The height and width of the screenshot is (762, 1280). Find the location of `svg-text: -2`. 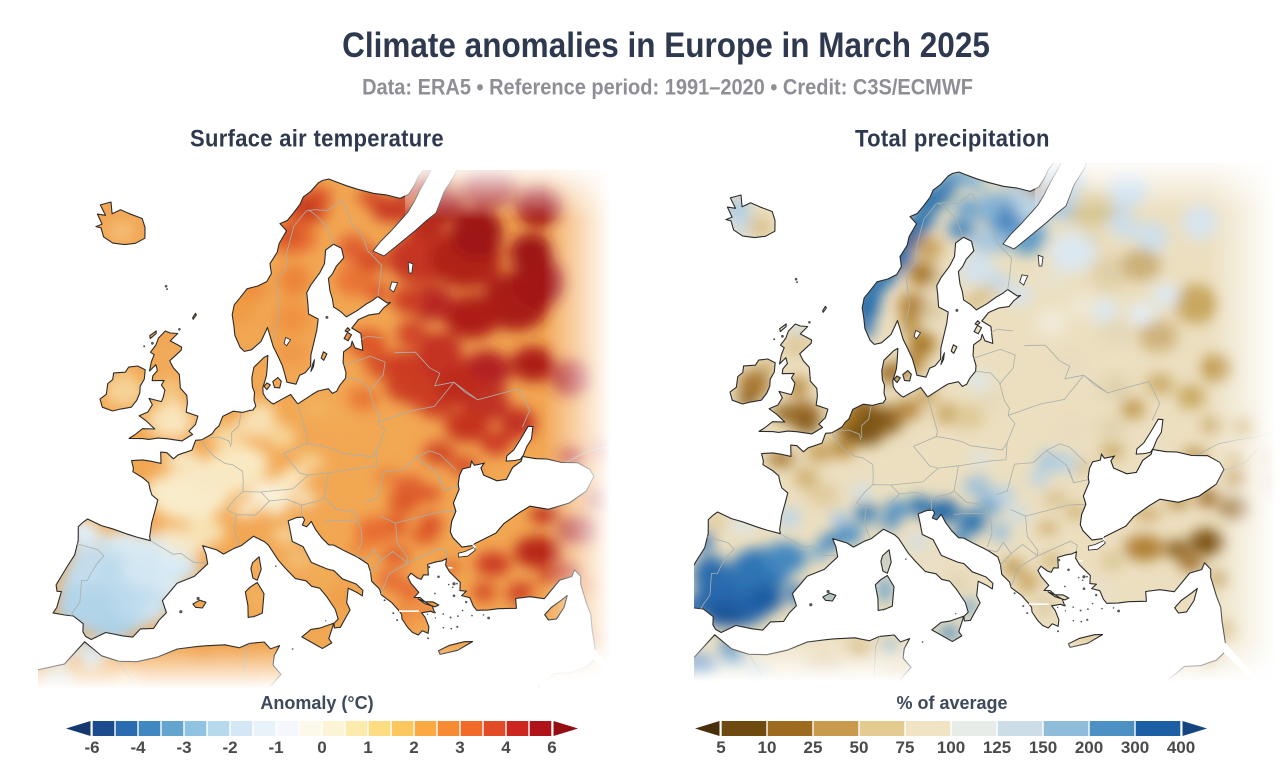

svg-text: -2 is located at coordinates (229, 747).